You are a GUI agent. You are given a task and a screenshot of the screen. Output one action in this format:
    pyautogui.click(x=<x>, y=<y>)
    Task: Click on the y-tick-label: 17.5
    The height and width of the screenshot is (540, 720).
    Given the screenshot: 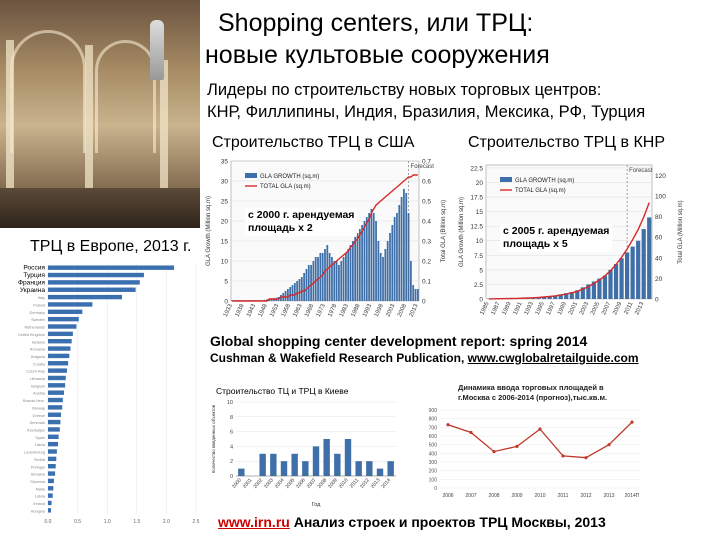 What is the action you would take?
    pyautogui.click(x=476, y=198)
    